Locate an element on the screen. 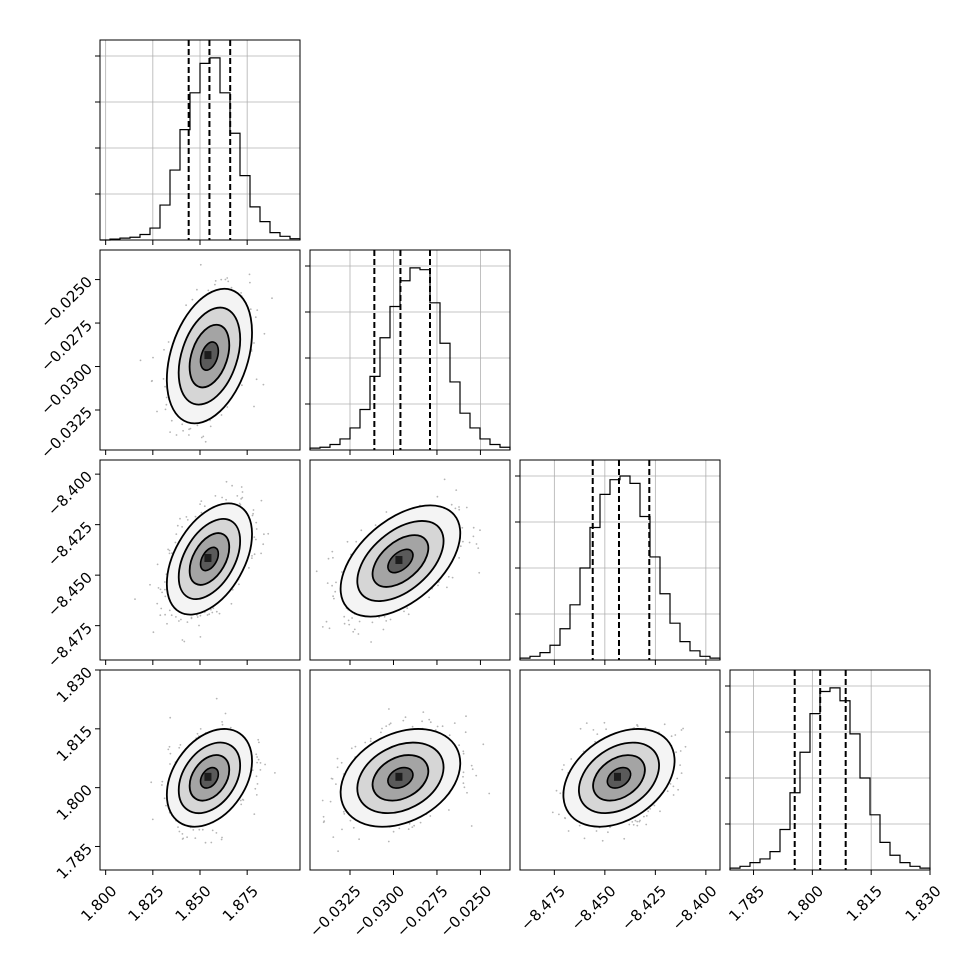 The height and width of the screenshot is (970, 970). ytick-label-row3-3: 1.785 is located at coordinates (74, 861).